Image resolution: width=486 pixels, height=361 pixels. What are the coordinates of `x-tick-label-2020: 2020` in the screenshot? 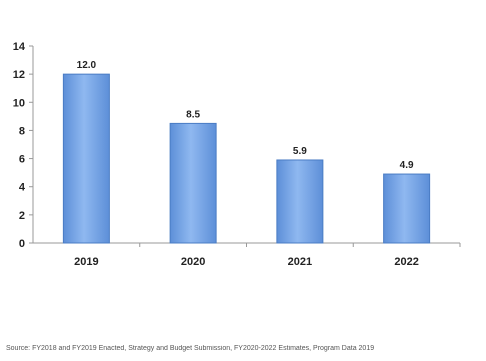 It's located at (193, 262).